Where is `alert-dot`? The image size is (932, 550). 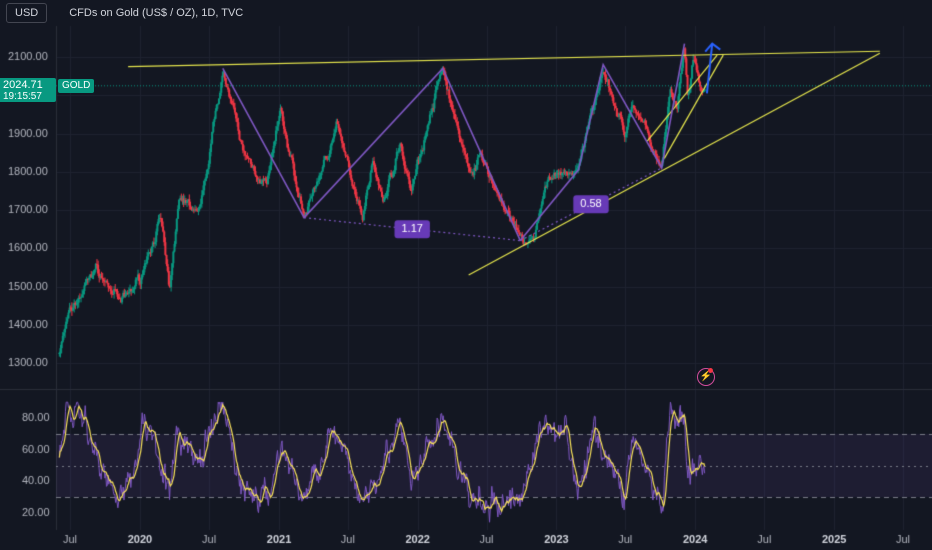 alert-dot is located at coordinates (710, 370).